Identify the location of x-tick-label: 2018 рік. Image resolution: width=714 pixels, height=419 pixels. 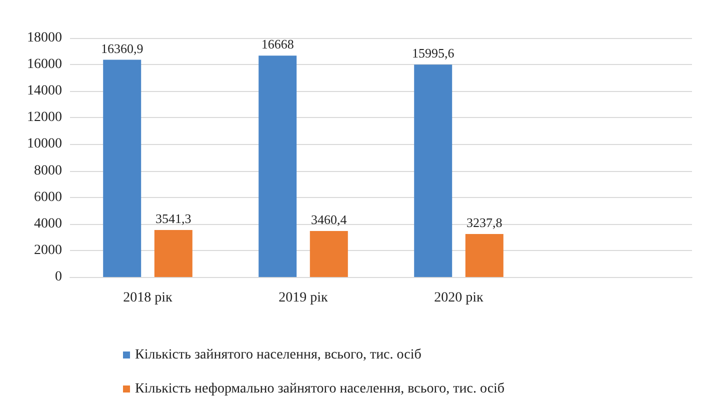
(148, 298).